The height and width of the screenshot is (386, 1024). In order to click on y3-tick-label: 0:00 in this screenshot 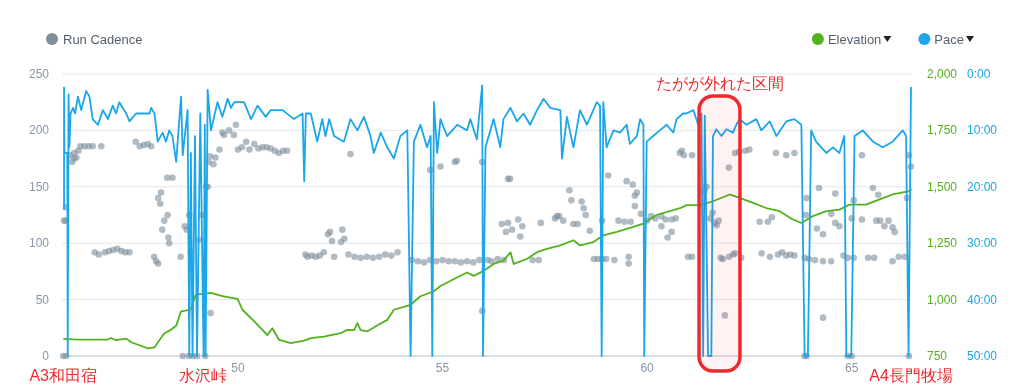, I will do `click(979, 74)`.